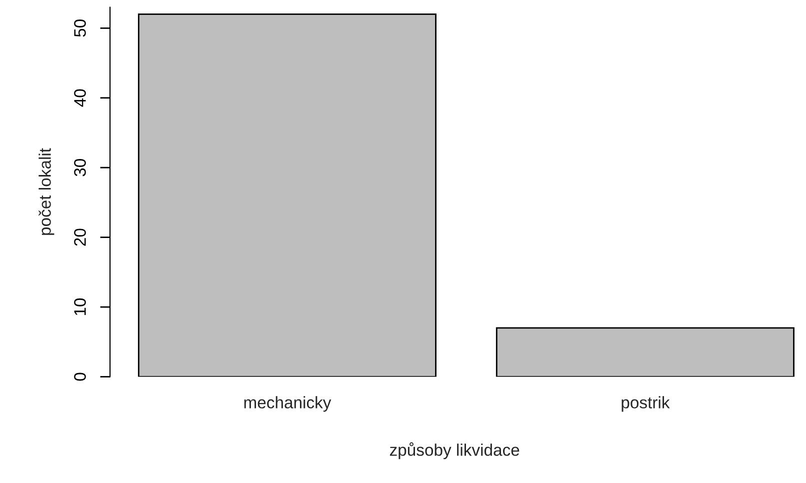 Image resolution: width=806 pixels, height=483 pixels. What do you see at coordinates (288, 404) in the screenshot?
I see `x-tick-label: mechanicky` at bounding box center [288, 404].